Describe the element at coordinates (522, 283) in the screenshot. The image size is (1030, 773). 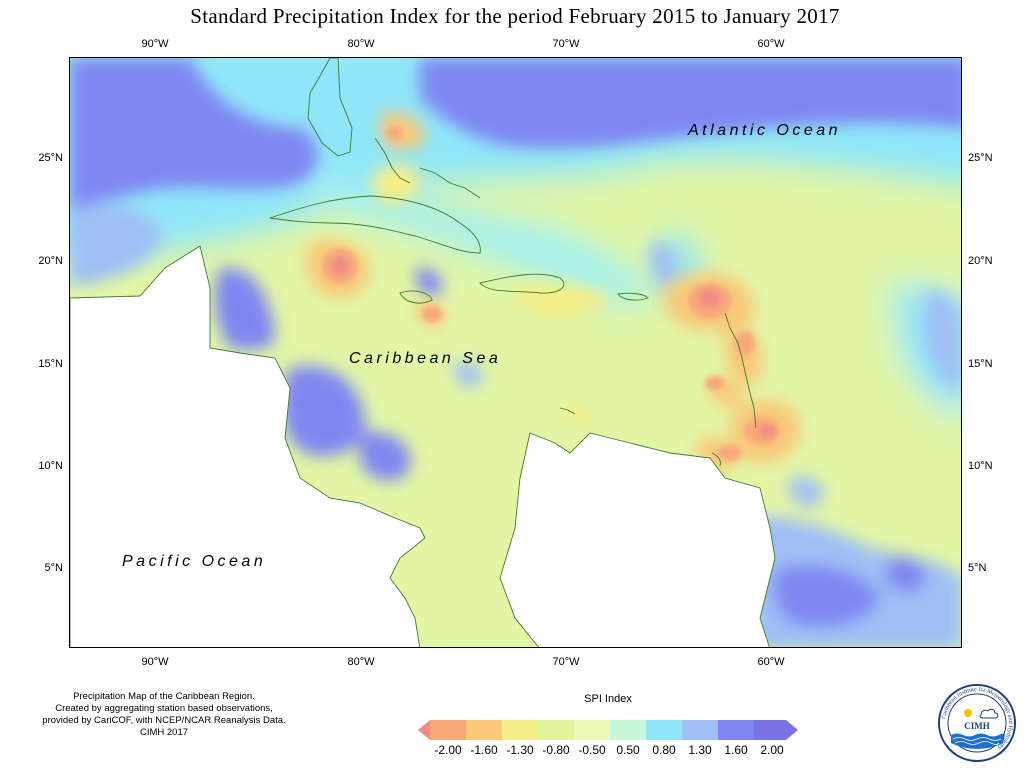
I see `hispaniola-outline` at that location.